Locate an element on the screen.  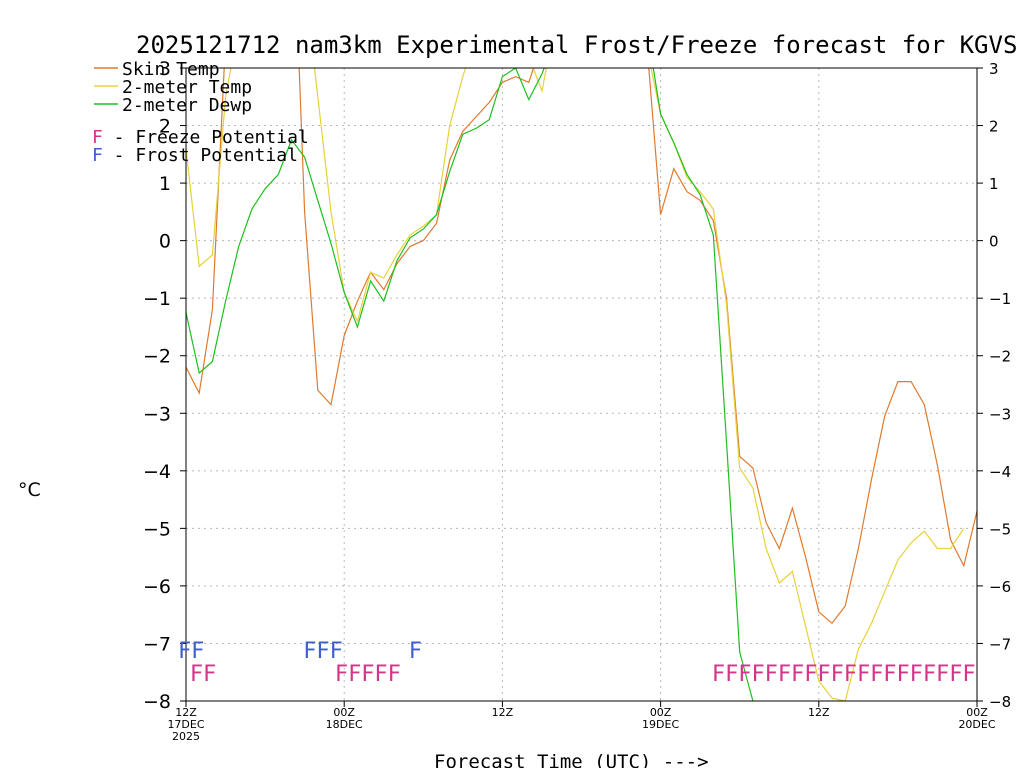
y-tick-label: −6 is located at coordinates (157, 587).